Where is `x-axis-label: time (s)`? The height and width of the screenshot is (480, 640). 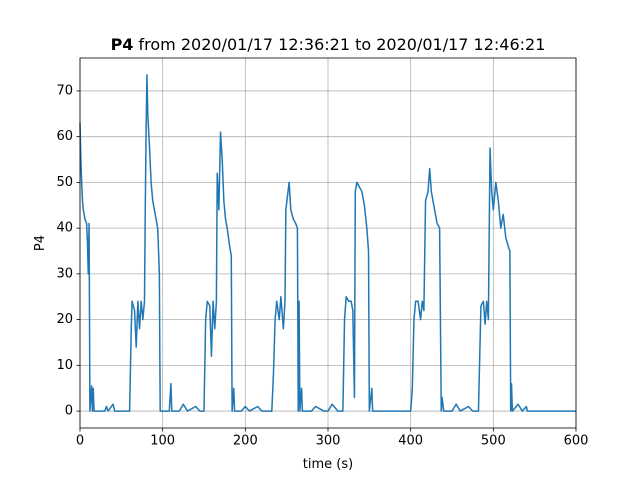
x-axis-label: time (s) is located at coordinates (328, 464).